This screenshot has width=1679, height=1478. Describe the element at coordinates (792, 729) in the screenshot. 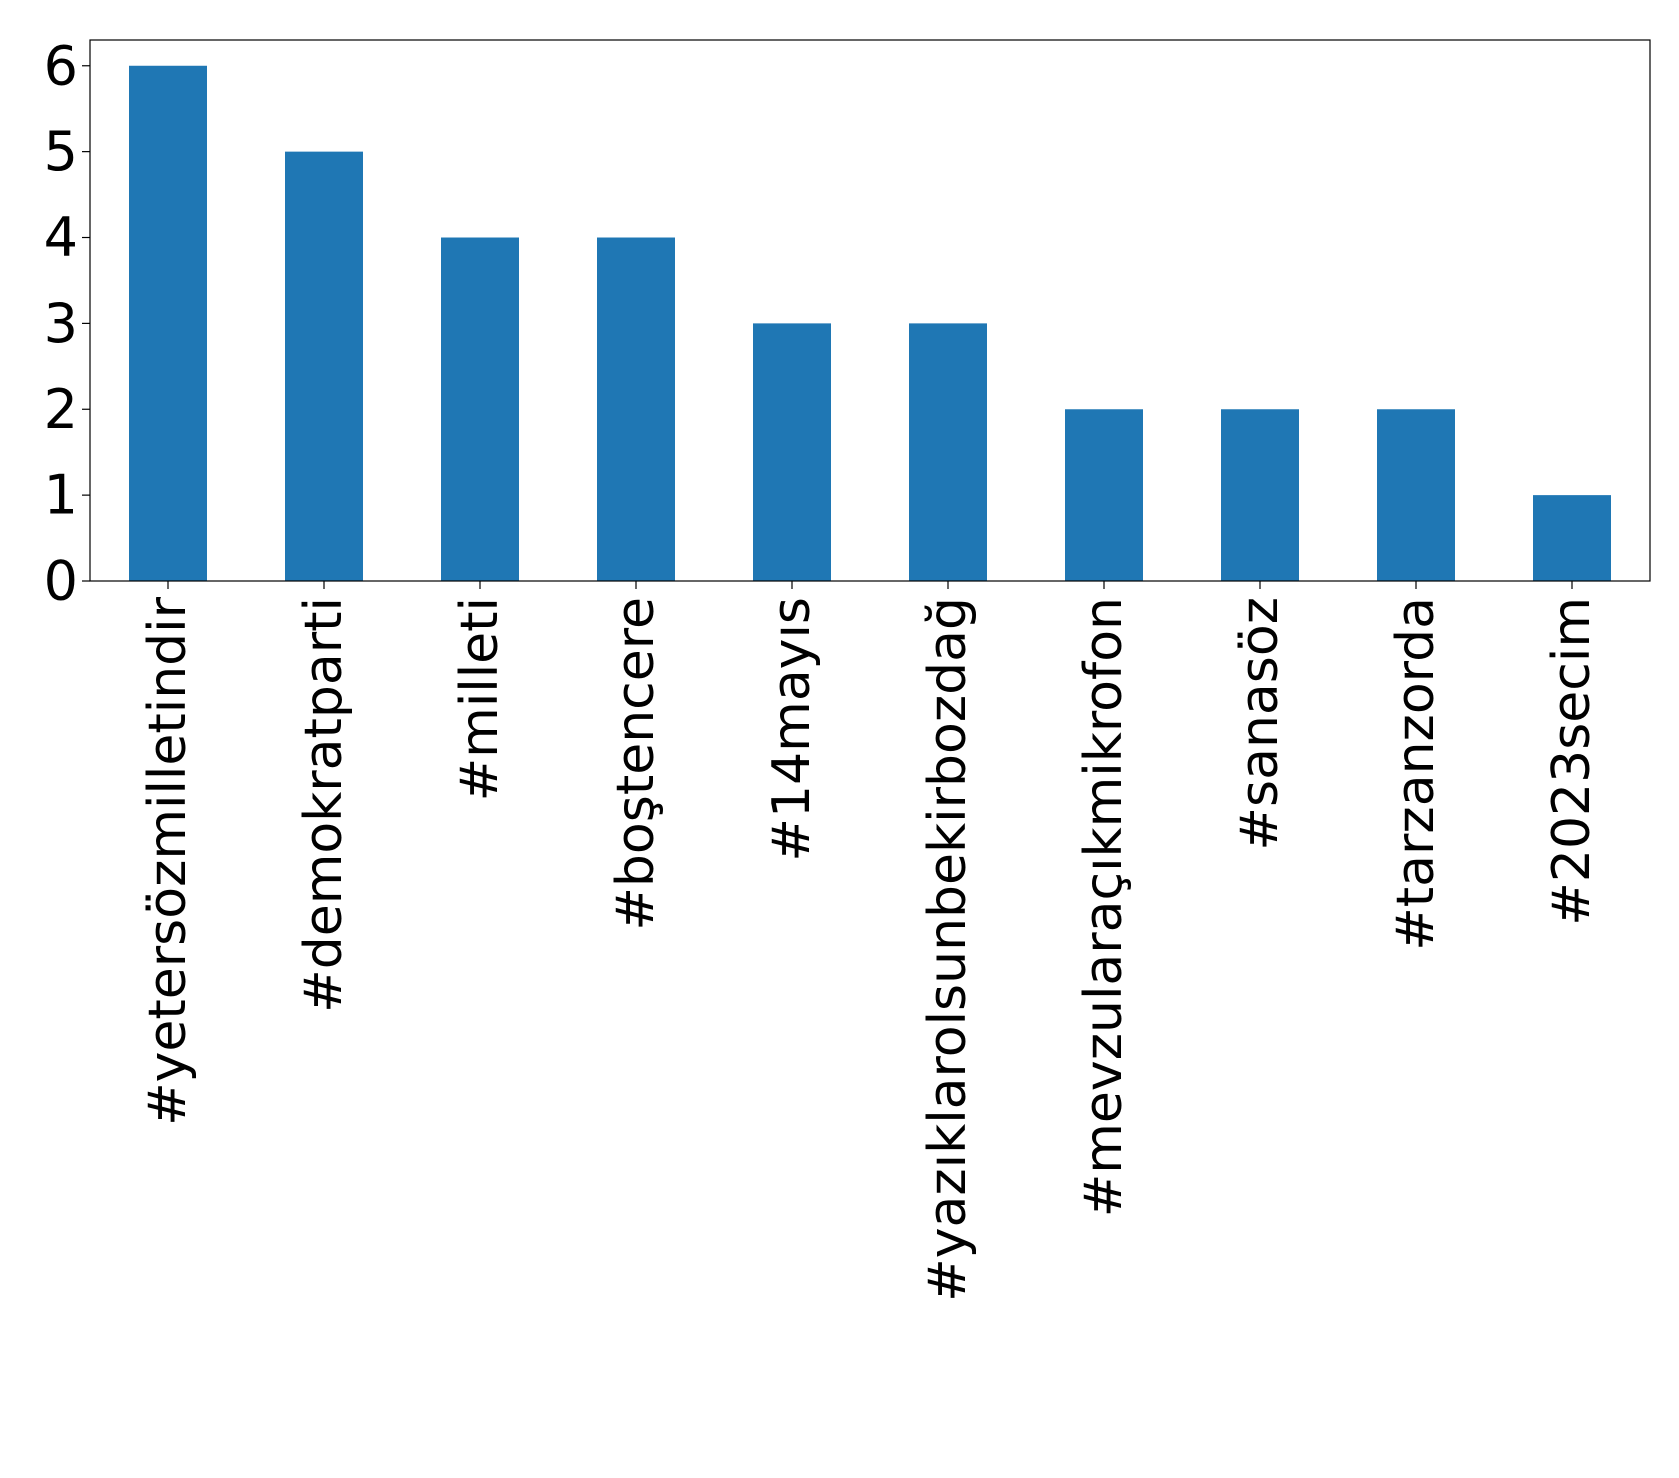

I see `x-tick-label: #14mayıs` at that location.